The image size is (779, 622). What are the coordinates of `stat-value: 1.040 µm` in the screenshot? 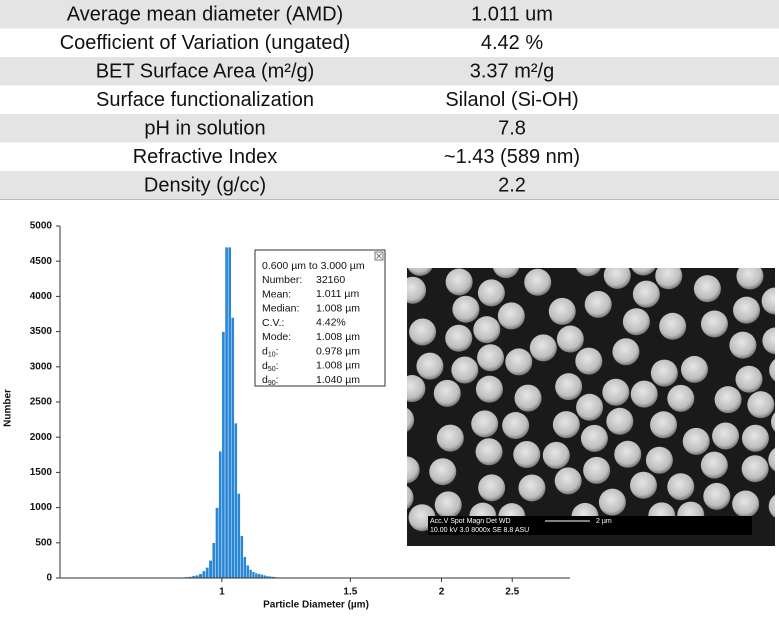 It's located at (338, 380).